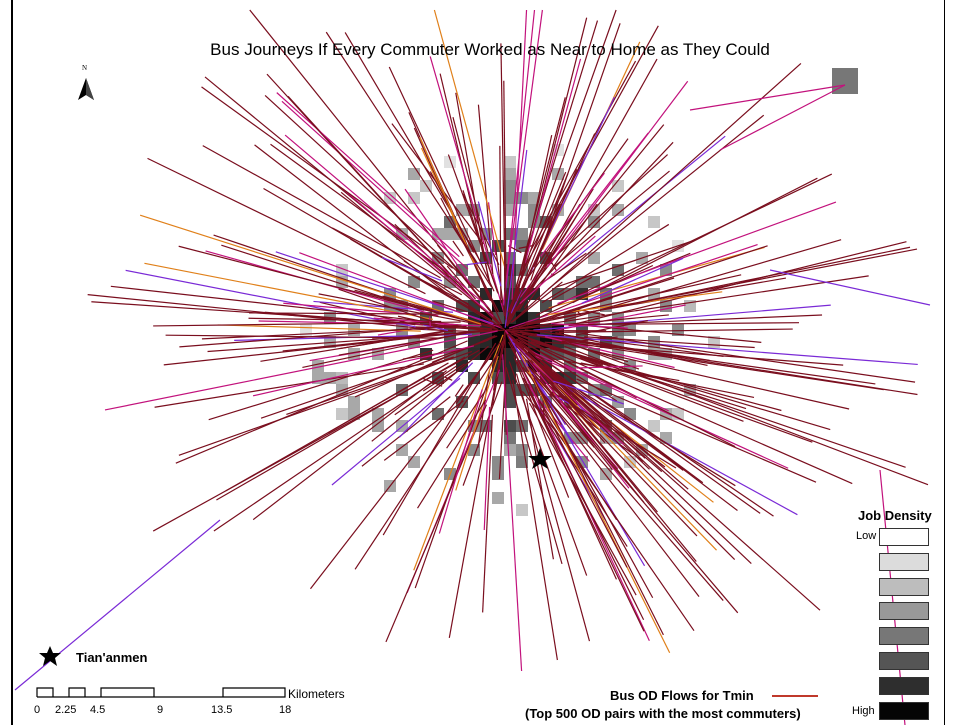 This screenshot has height=725, width=953. Describe the element at coordinates (540, 458) in the screenshot. I see `tiananmen-marker` at that location.